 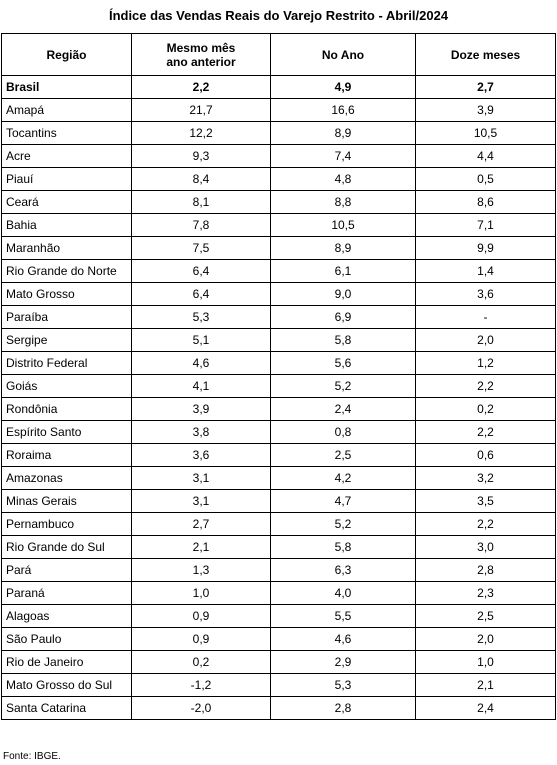 I want to click on table-row: Roraima 3,6 2,5 0,6, so click(x=278, y=455).